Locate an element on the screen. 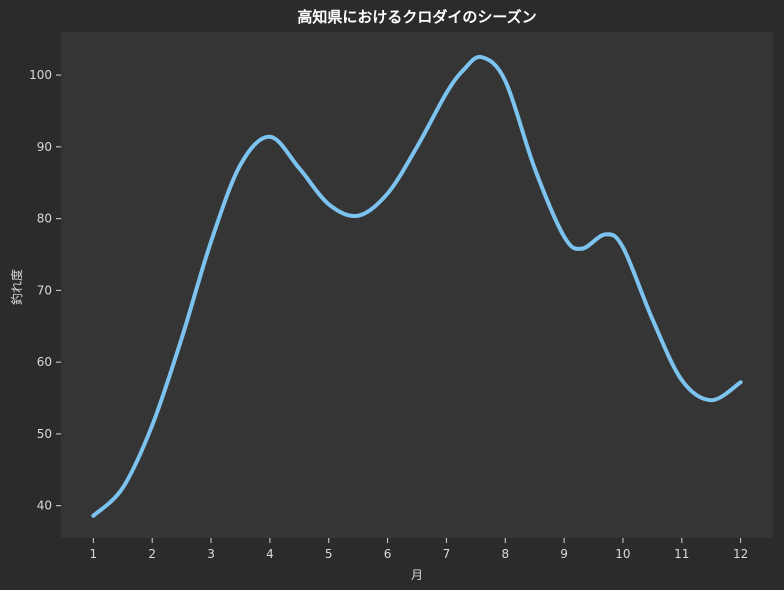 Image resolution: width=784 pixels, height=590 pixels. x-tick-label: 1 is located at coordinates (94, 554).